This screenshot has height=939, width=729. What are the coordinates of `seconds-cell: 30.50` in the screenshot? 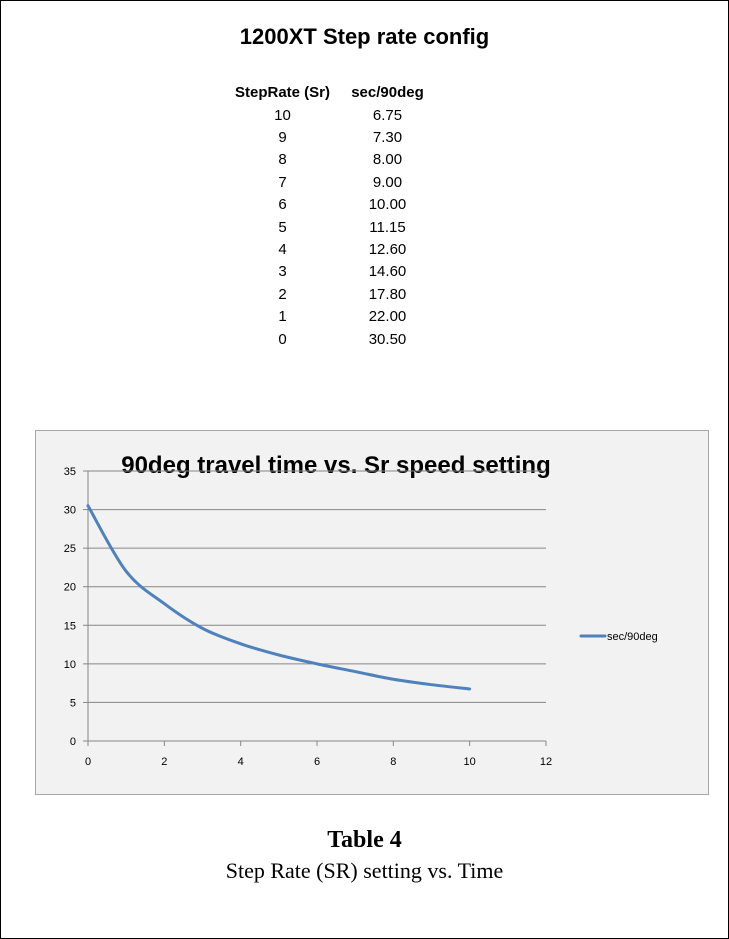 It's located at (387, 339).